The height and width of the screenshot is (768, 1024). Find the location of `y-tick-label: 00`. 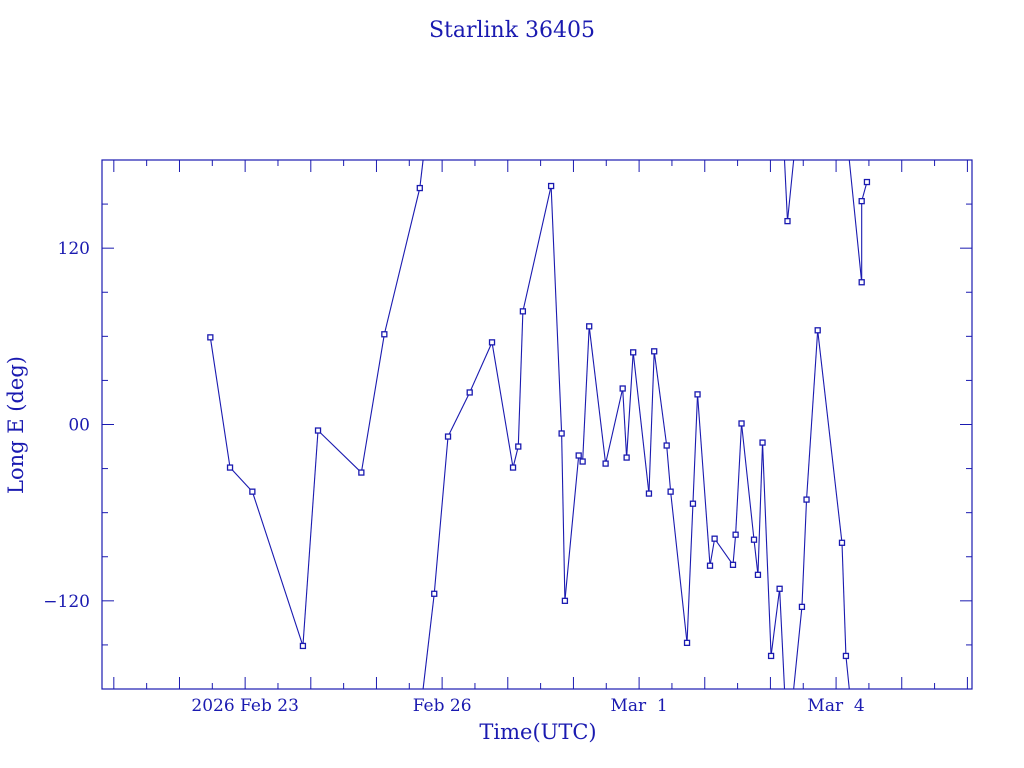

y-tick-label: 00 is located at coordinates (79, 426).